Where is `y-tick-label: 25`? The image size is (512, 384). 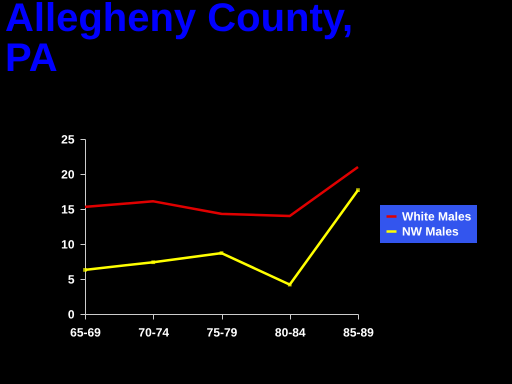
y-tick-label: 25 is located at coordinates (68, 139).